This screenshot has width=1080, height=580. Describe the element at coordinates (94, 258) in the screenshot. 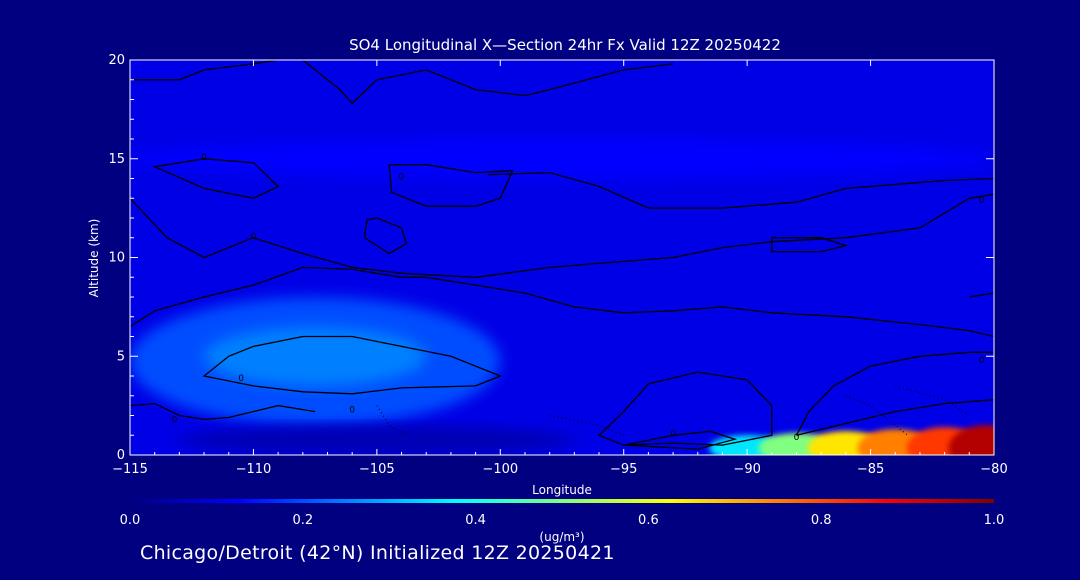

I see `y-axis-label: Altitude (km)` at that location.